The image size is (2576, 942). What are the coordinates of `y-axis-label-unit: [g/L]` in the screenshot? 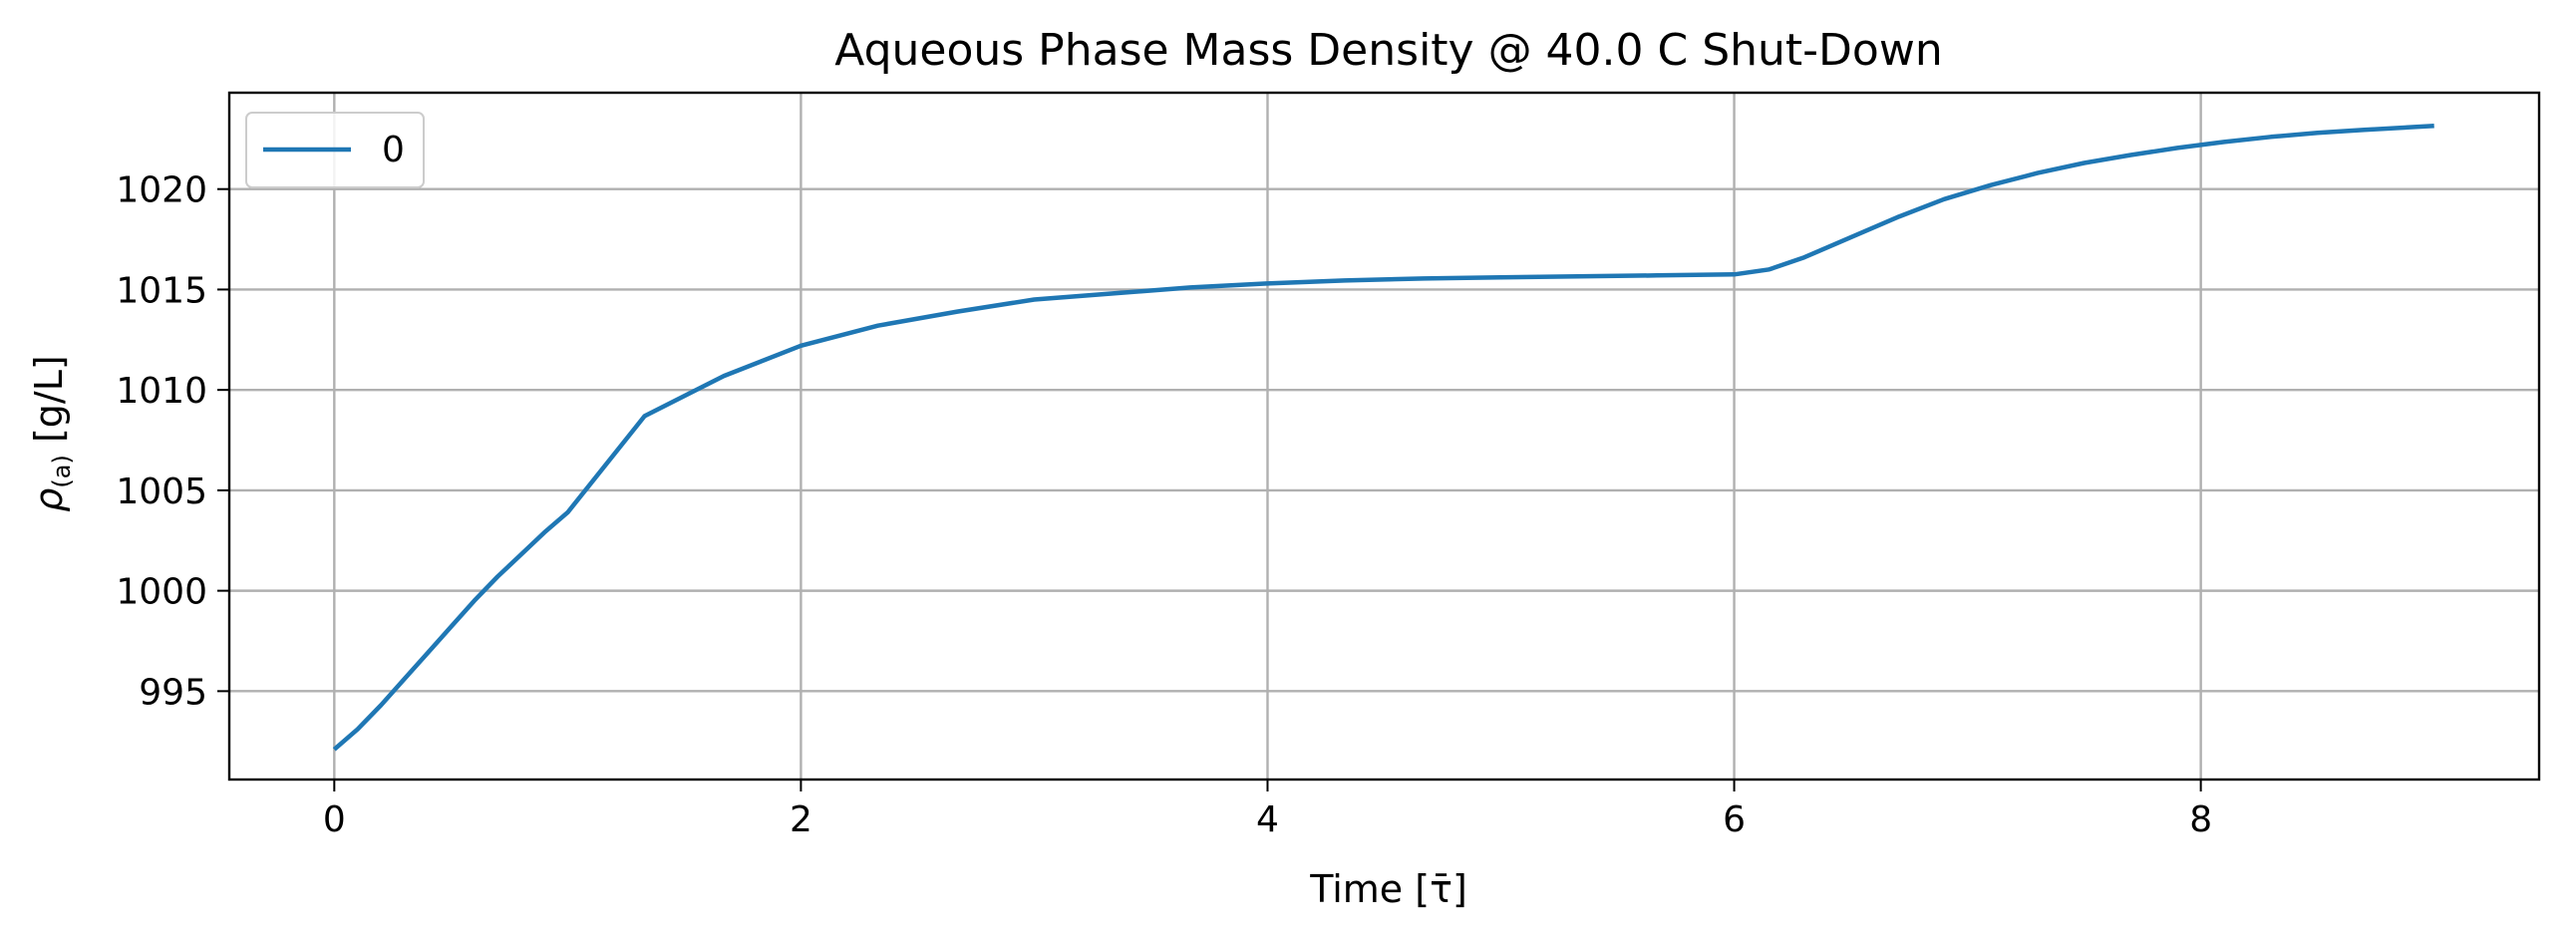 It's located at (49, 405).